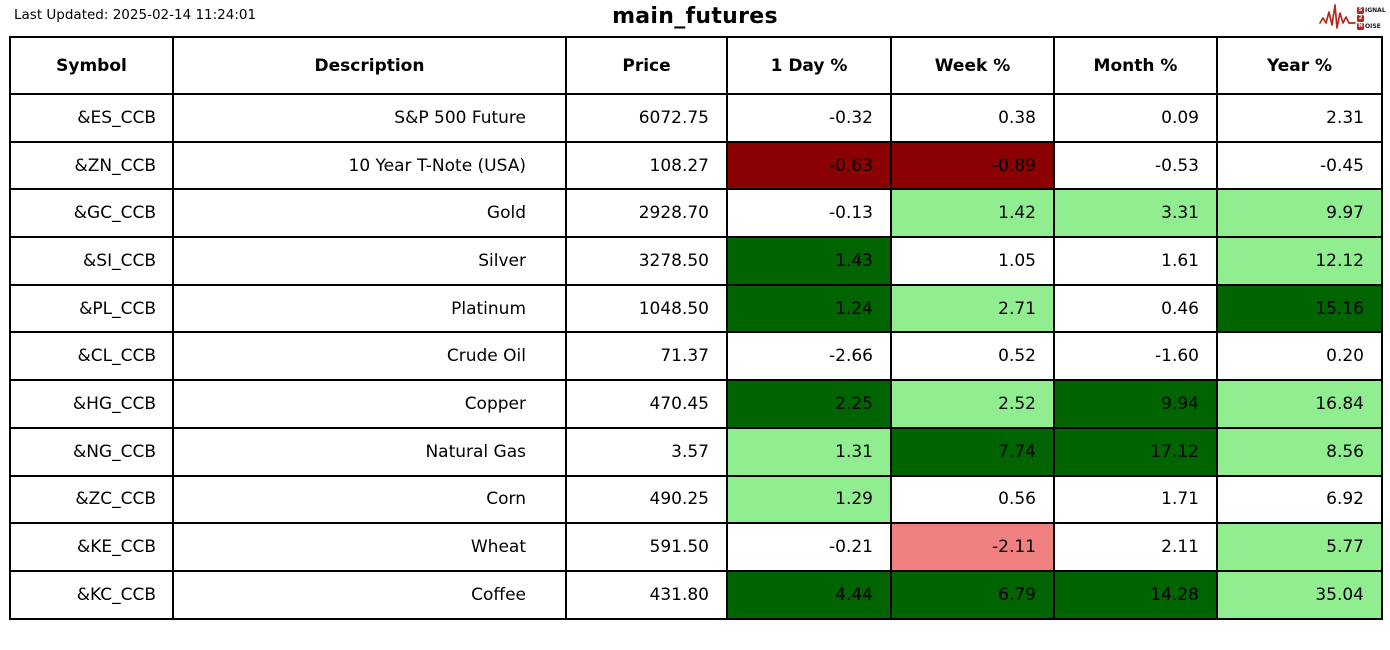 The image size is (1390, 650). What do you see at coordinates (646, 213) in the screenshot?
I see `price-cell: 2928.70` at bounding box center [646, 213].